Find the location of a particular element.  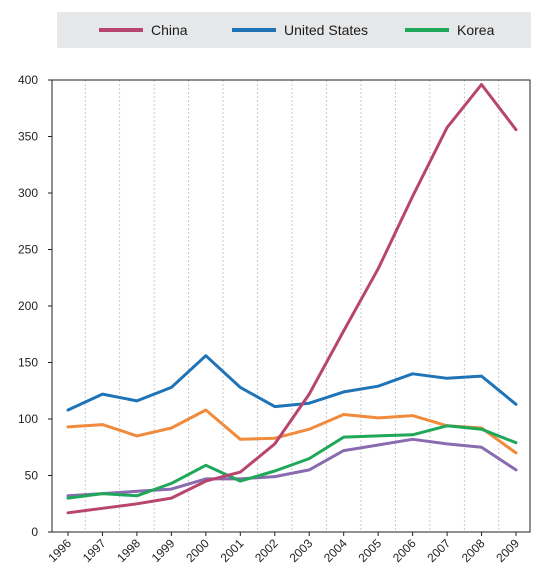

y-tick-label: 250 is located at coordinates (28, 250).